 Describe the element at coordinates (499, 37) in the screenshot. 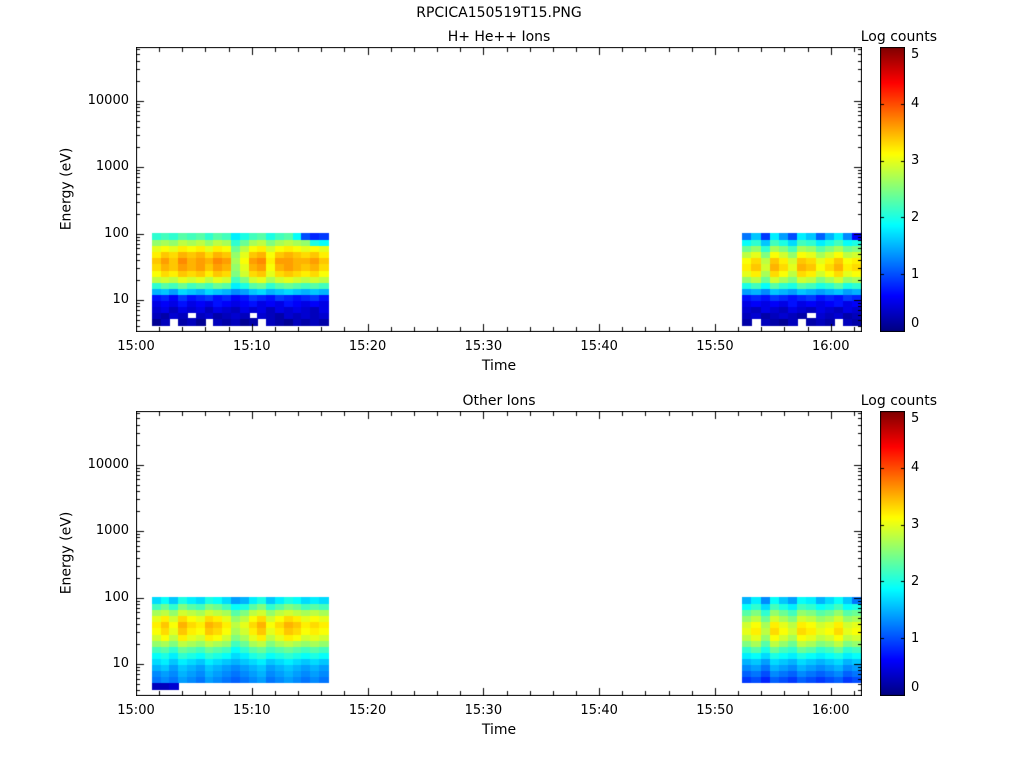

I see `panel-title: H+ He++ Ions` at that location.